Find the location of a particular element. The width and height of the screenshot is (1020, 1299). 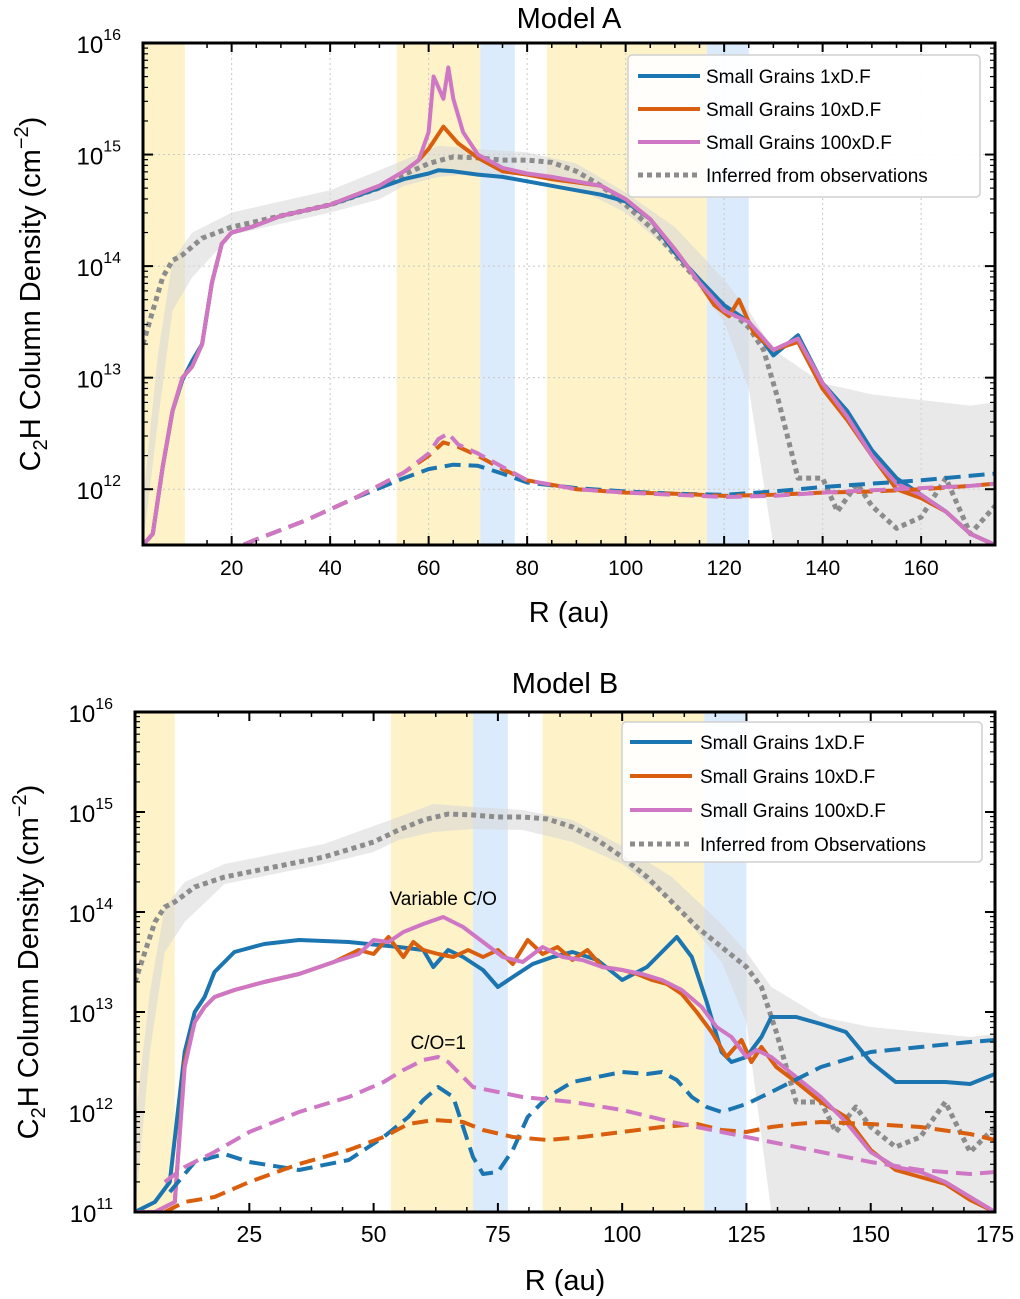

x-tick-label: 150 is located at coordinates (871, 1234).